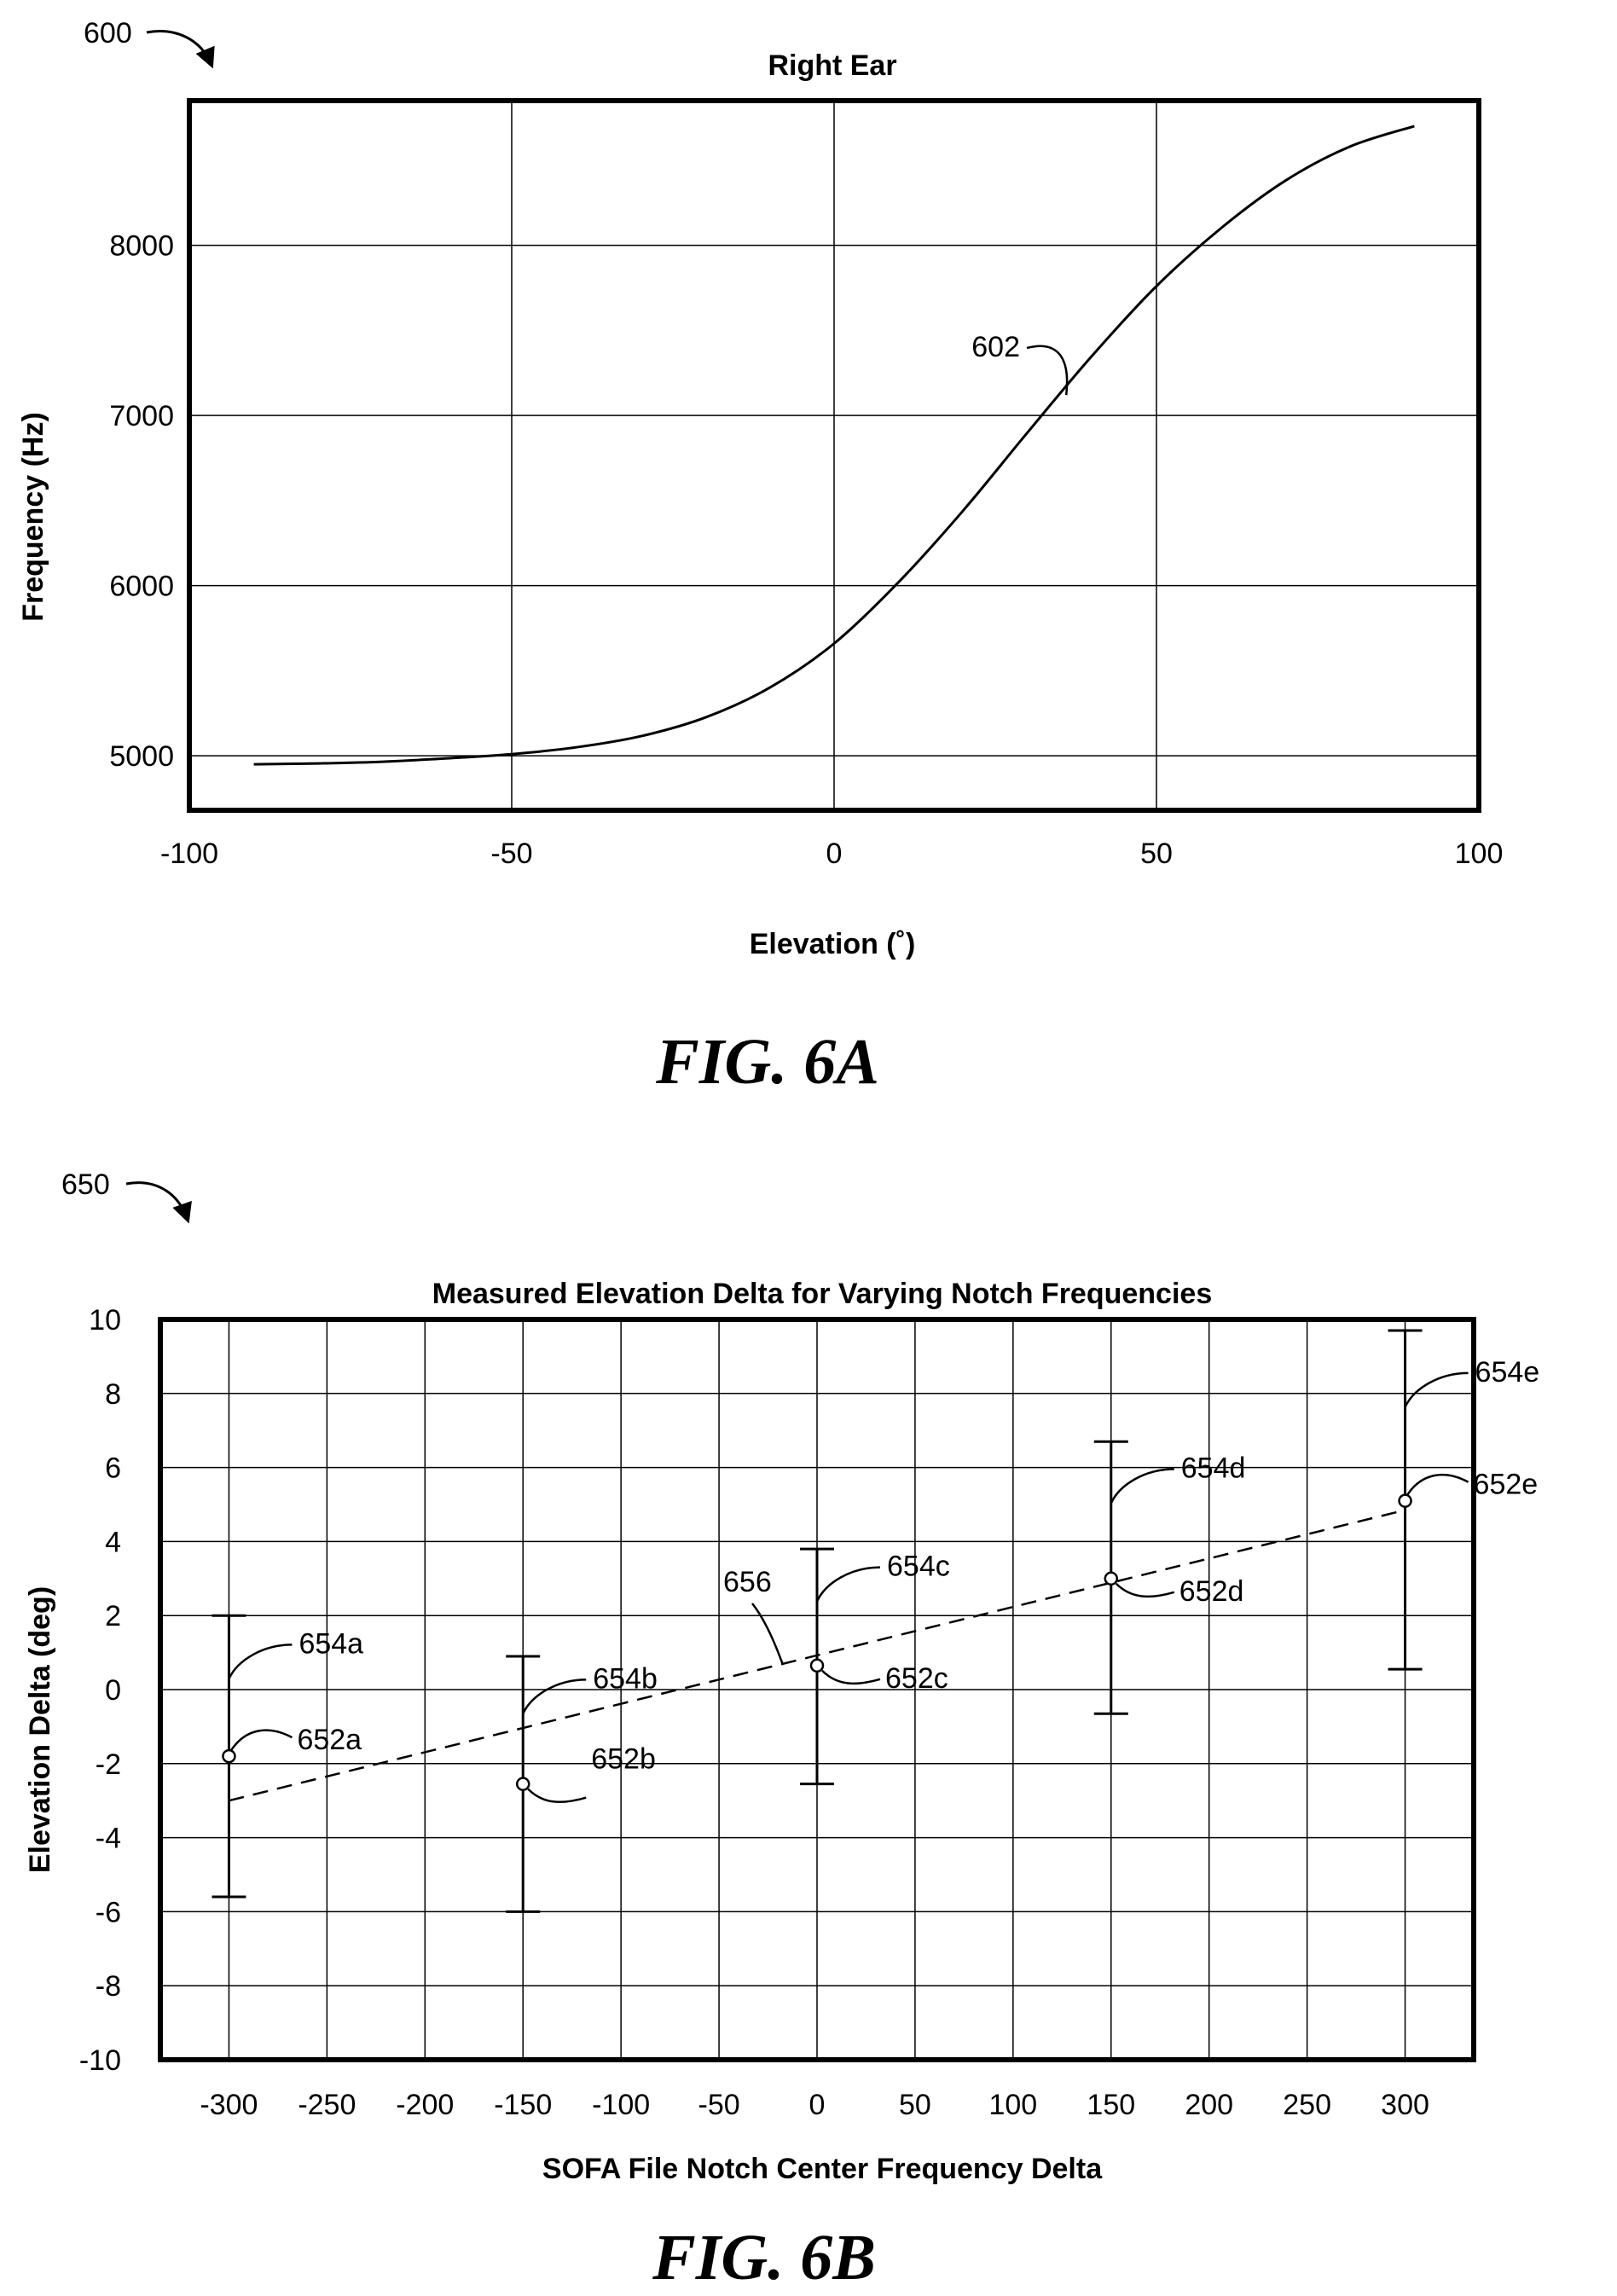 This screenshot has width=1617, height=2296. What do you see at coordinates (1213, 1468) in the screenshot?
I see `error-bar-label: 654d` at bounding box center [1213, 1468].